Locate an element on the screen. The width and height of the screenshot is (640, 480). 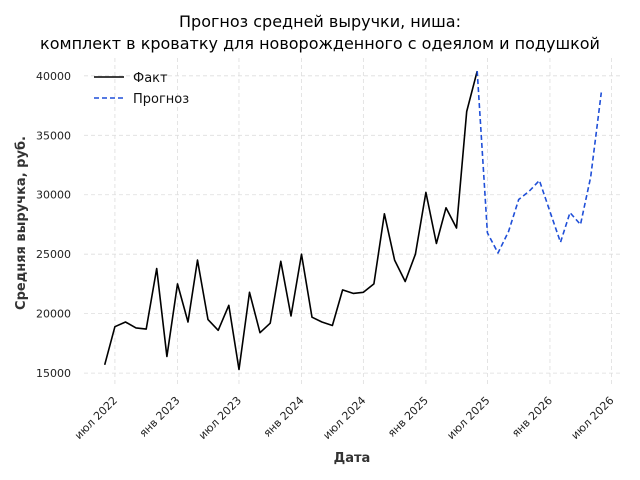
legend-label-forecast: Прогноз is located at coordinates (161, 99).